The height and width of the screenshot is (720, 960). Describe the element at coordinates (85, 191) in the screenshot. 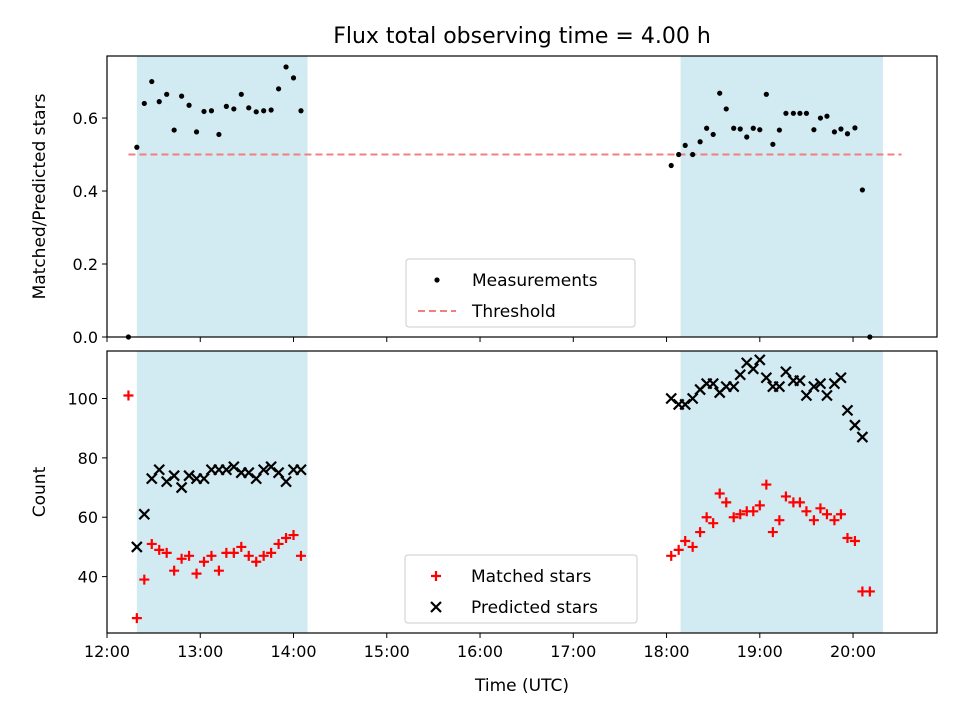

I see `y-tick-label: 0.4` at that location.